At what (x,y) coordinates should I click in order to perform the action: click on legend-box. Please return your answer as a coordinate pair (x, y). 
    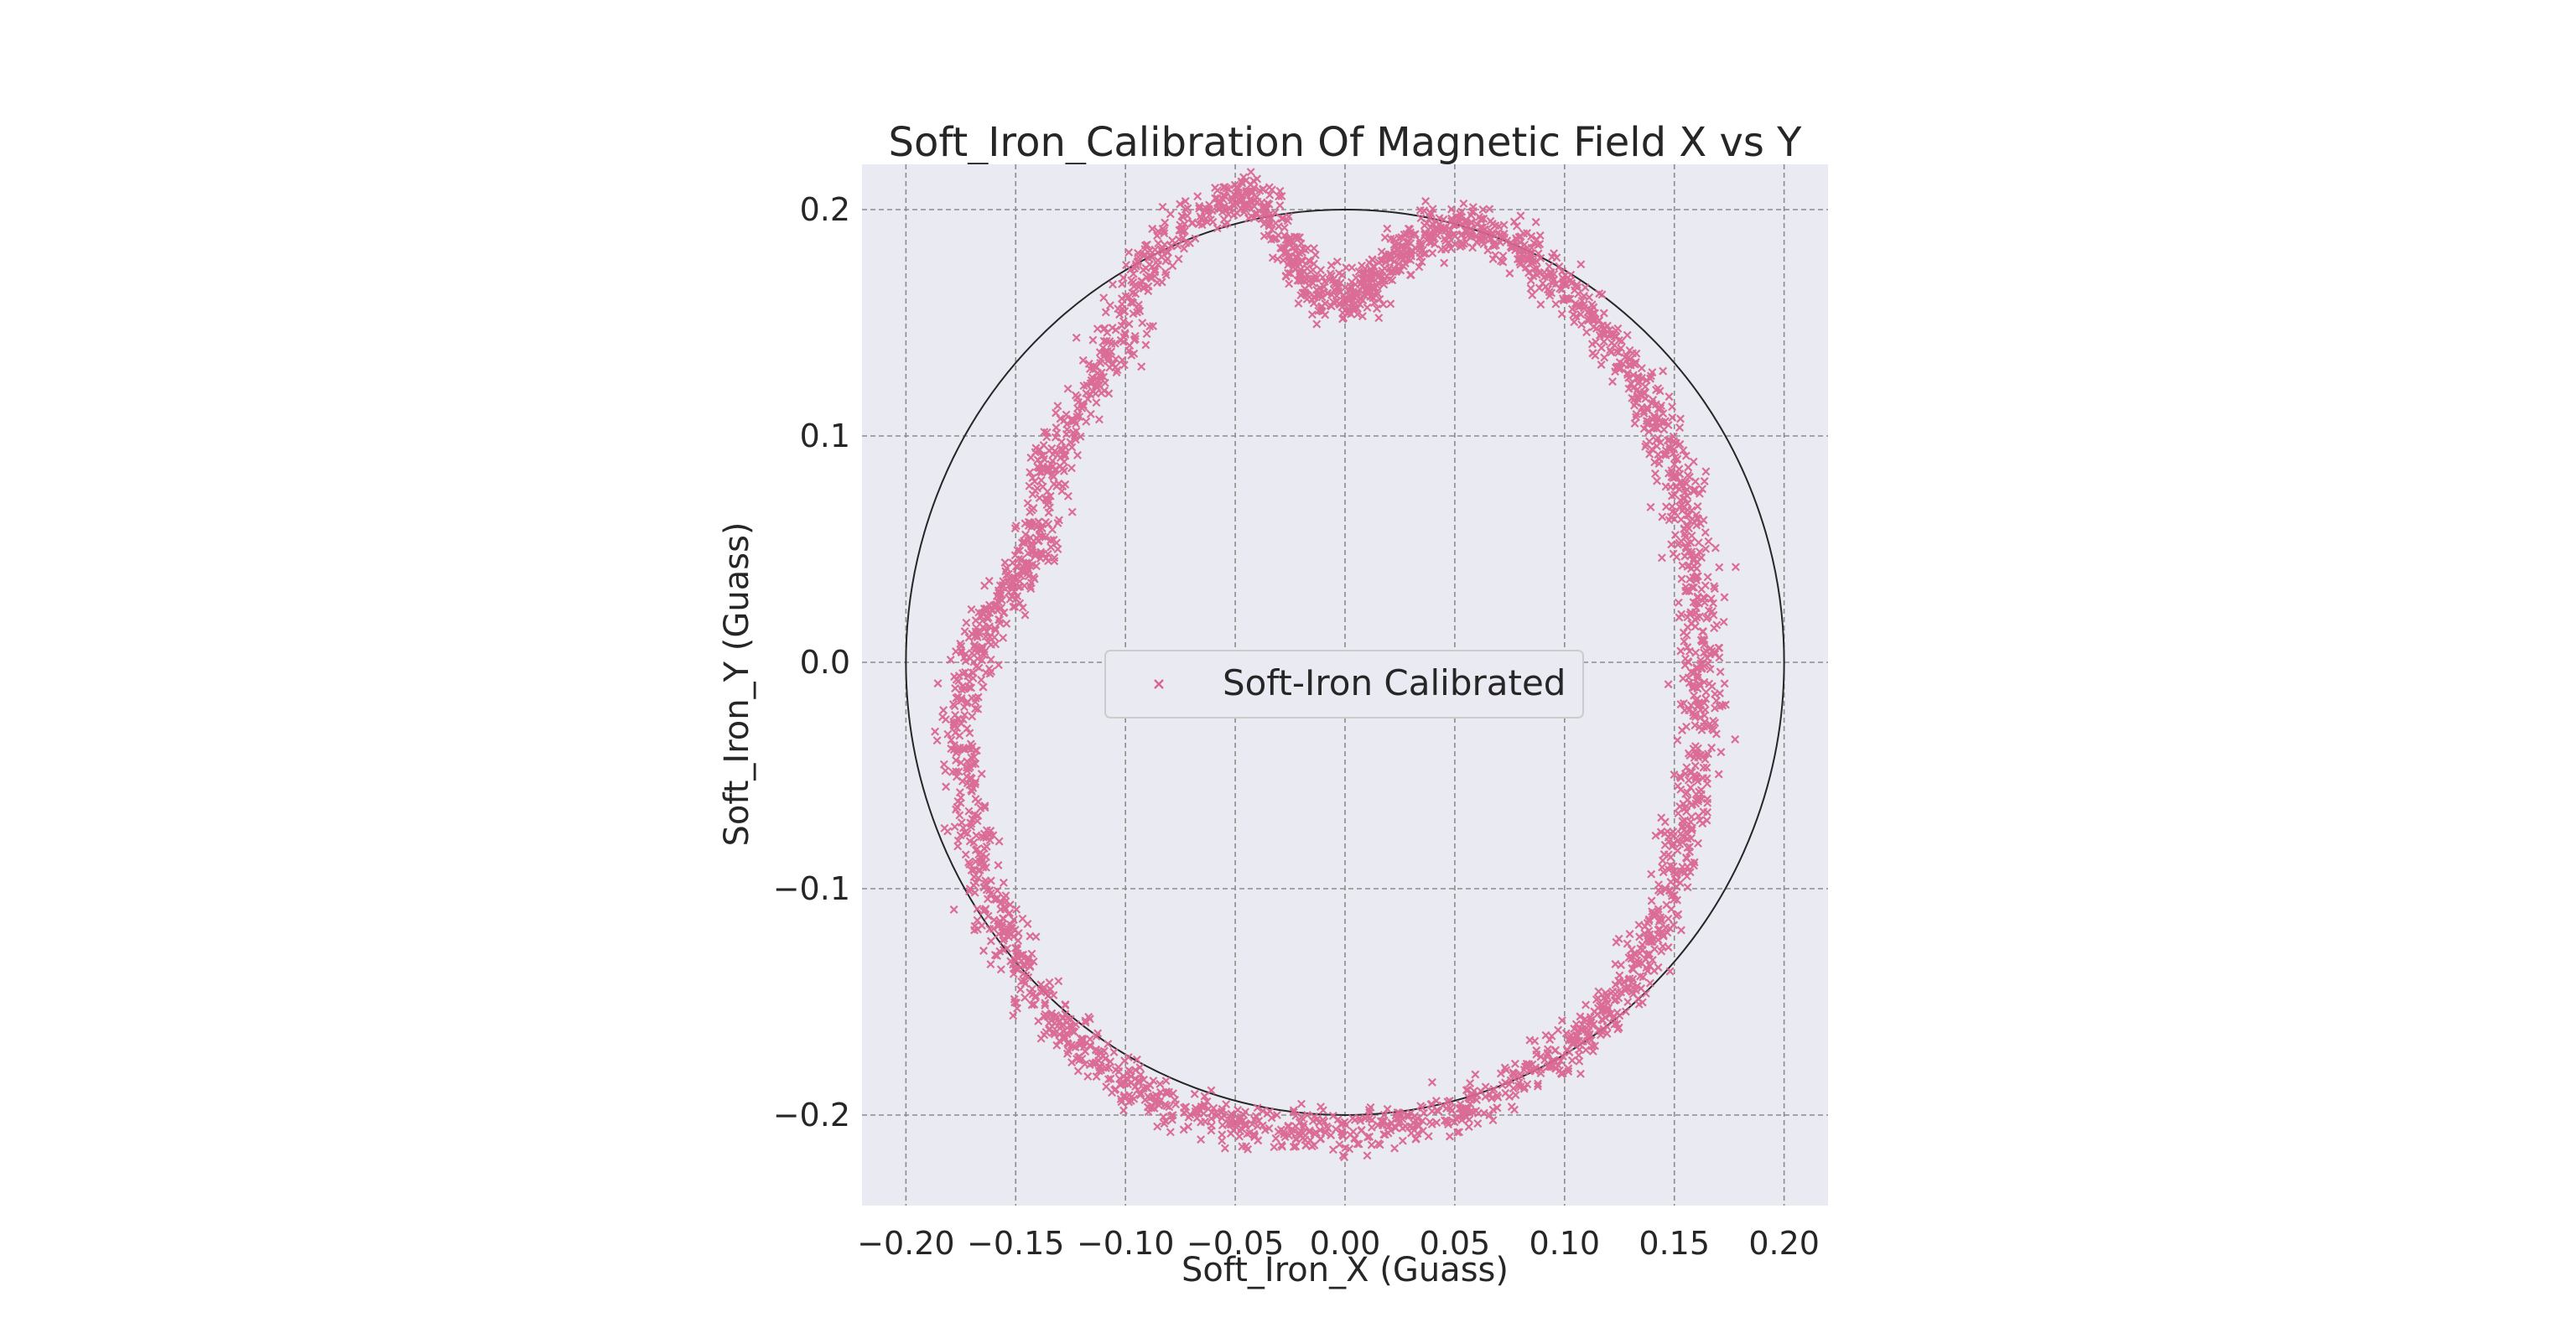
    Looking at the image, I should click on (1344, 684).